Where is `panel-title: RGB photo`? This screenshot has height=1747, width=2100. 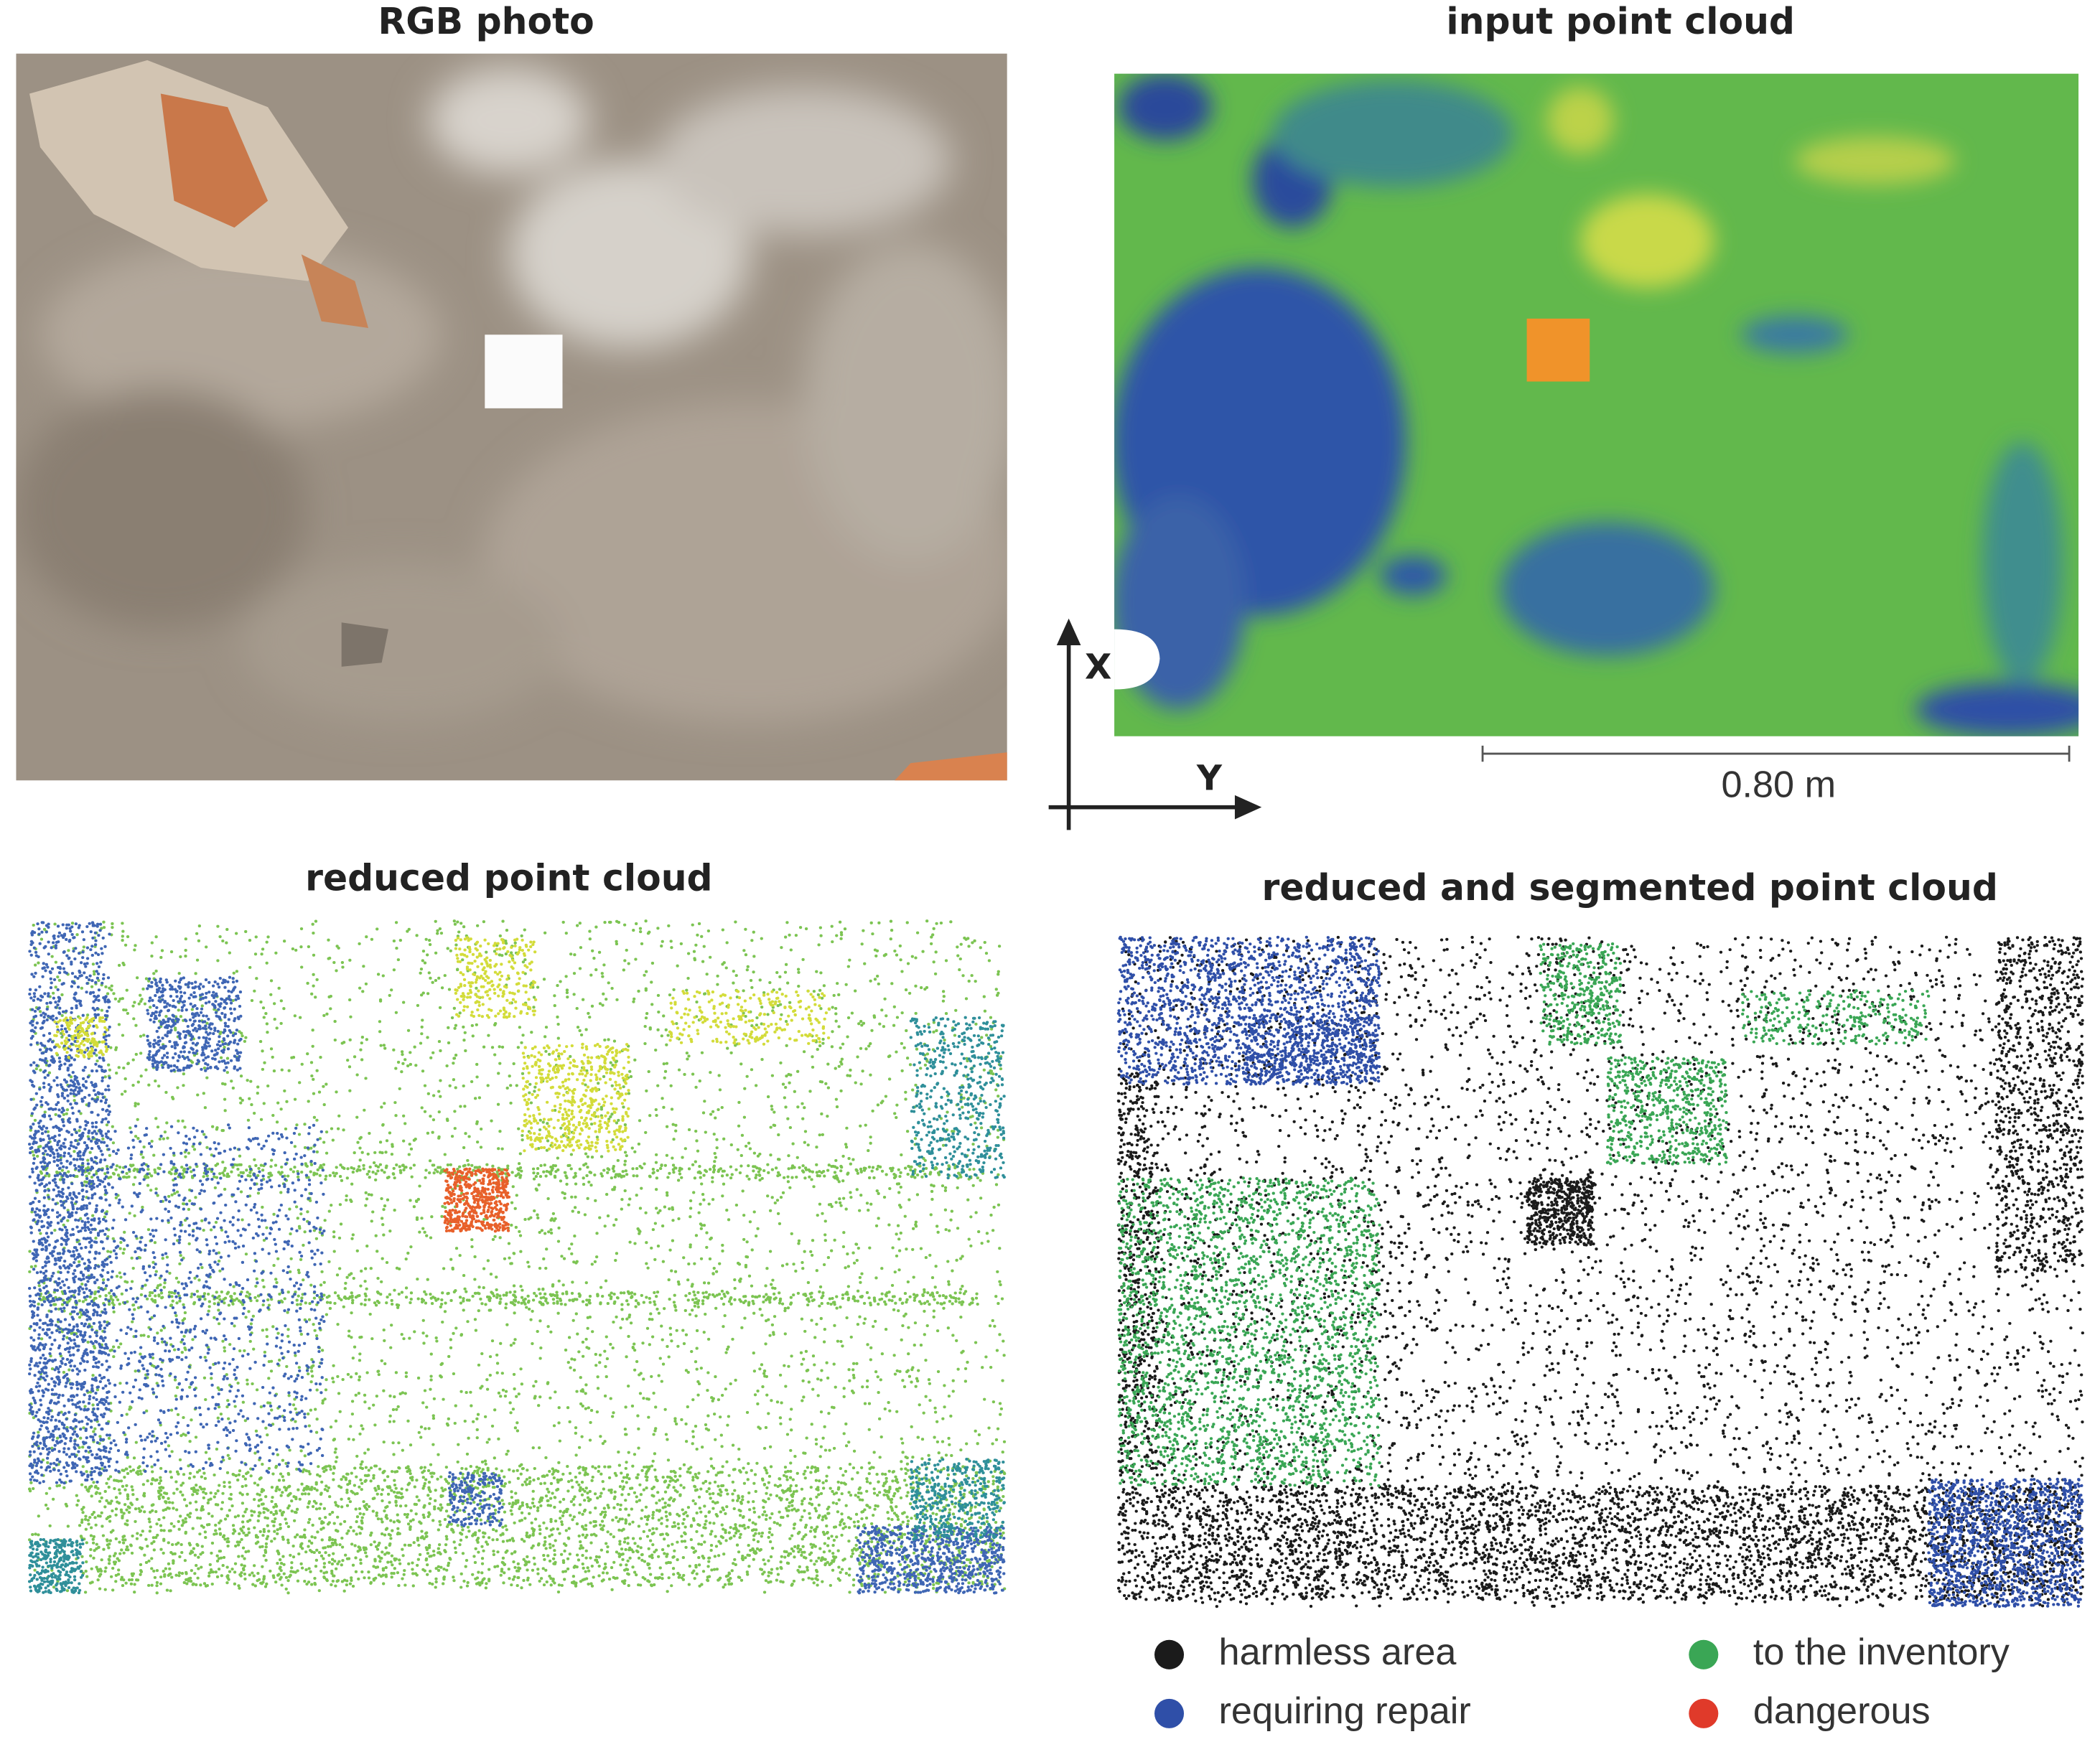 panel-title: RGB photo is located at coordinates (486, 21).